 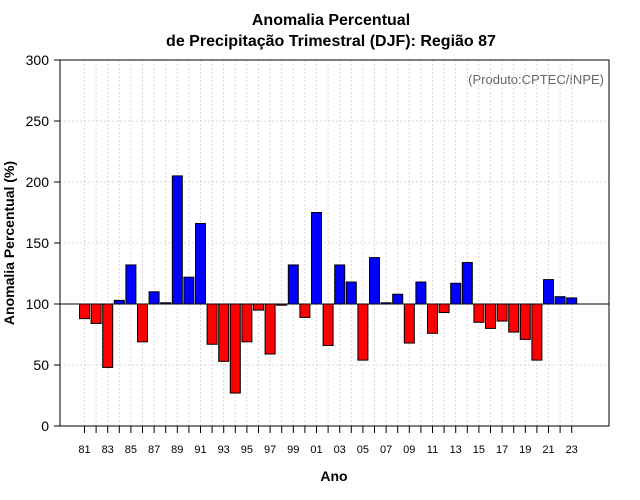 I want to click on x-tick-label-21: 21, so click(x=548, y=450).